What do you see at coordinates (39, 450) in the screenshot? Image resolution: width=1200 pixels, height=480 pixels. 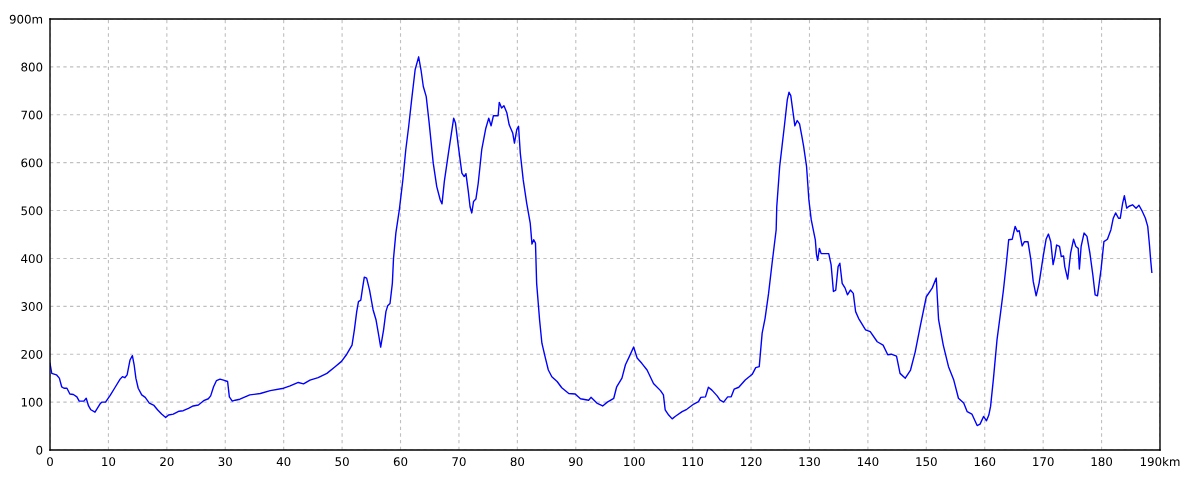 I see `y-tick-label: 0` at bounding box center [39, 450].